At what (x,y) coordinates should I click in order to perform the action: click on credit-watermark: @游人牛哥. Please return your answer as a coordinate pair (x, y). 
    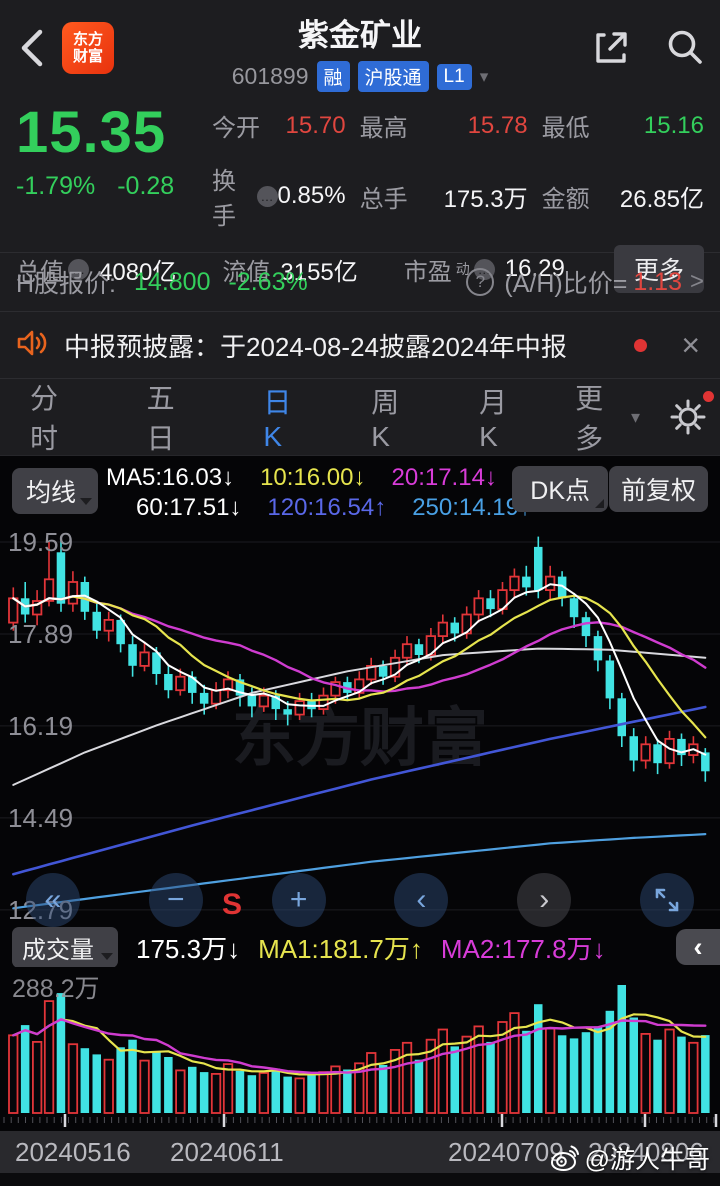
    Looking at the image, I should click on (630, 1158).